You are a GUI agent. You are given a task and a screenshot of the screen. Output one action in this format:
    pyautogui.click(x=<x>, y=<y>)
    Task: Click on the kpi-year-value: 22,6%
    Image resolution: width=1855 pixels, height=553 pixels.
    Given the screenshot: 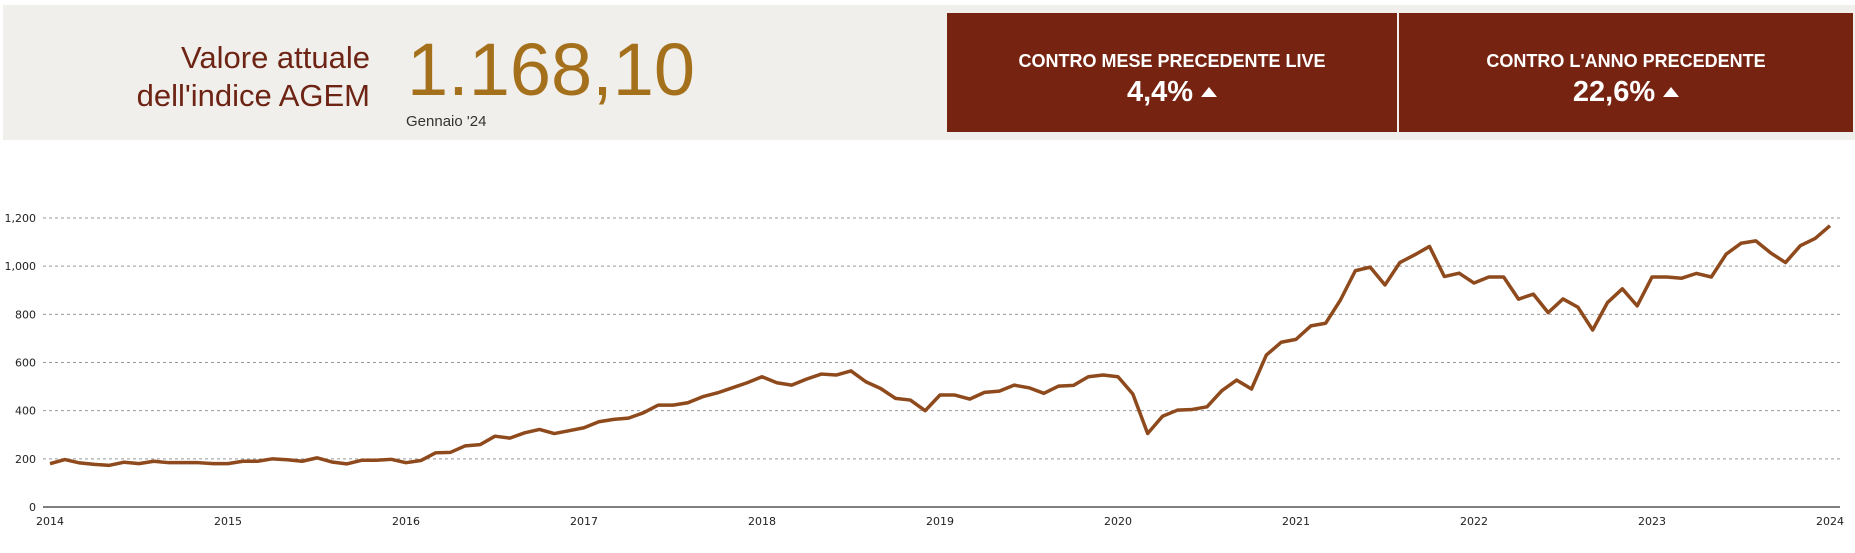 What is the action you would take?
    pyautogui.click(x=1614, y=92)
    